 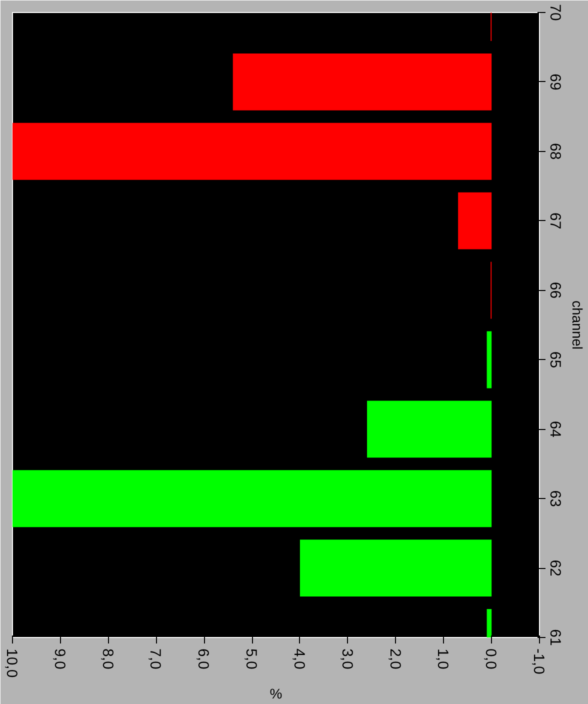 I want to click on y-tick-label: 67, so click(x=555, y=221).